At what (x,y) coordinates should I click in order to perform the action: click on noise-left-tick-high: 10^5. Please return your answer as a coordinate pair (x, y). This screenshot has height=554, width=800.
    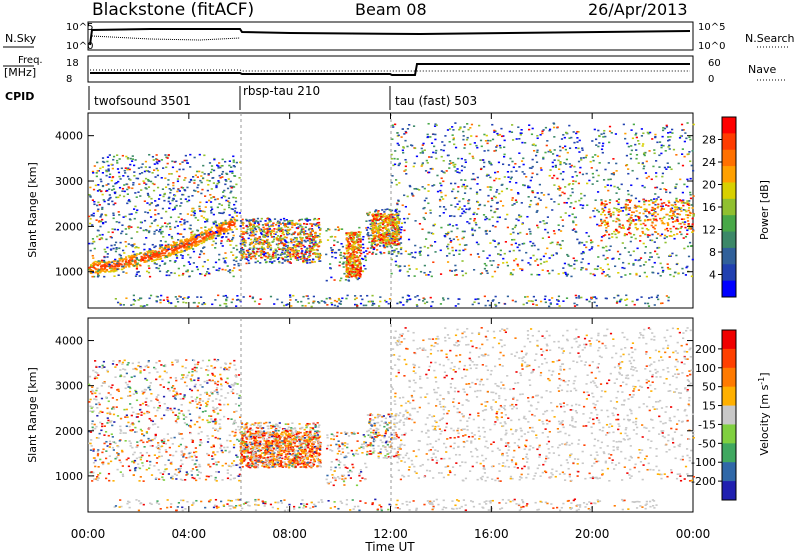
    Looking at the image, I should click on (79, 27).